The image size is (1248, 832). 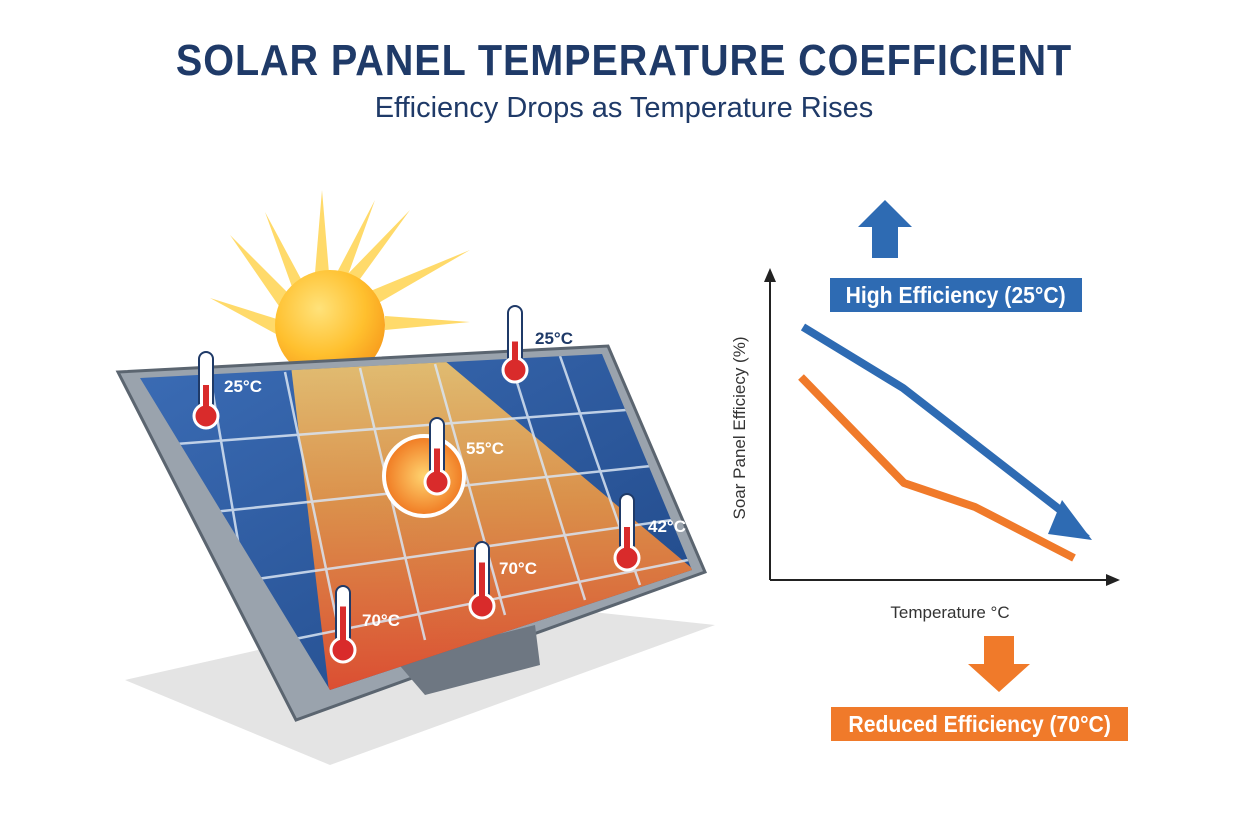 I want to click on panel-stand, so click(x=467, y=660).